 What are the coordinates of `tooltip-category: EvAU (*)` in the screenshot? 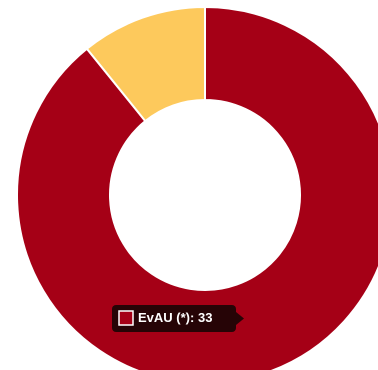 It's located at (164, 317).